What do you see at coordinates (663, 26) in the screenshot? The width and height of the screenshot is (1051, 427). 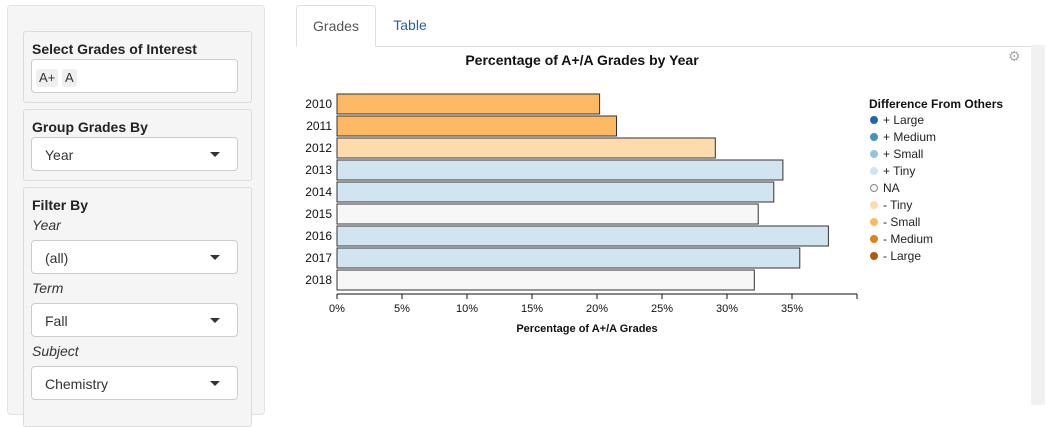 I see `tab-bar: Grades Table` at bounding box center [663, 26].